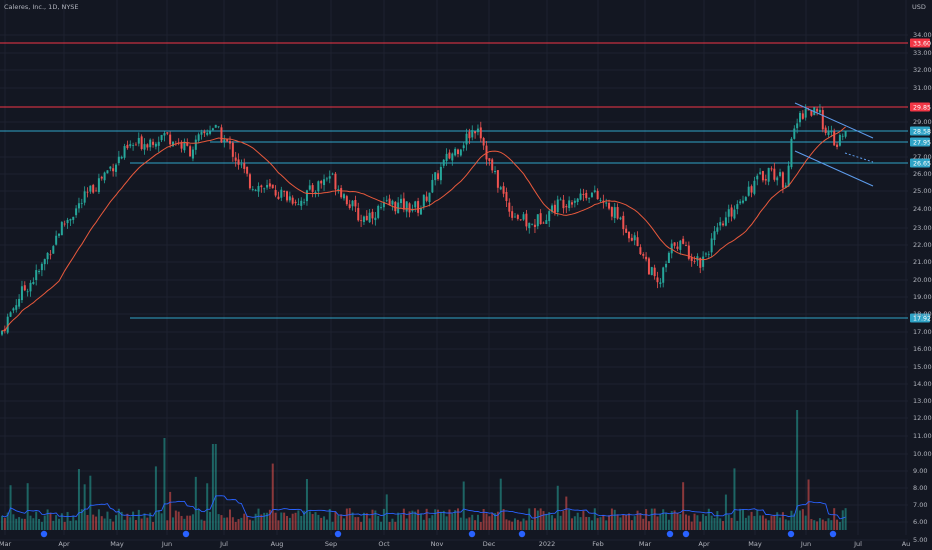 Image resolution: width=932 pixels, height=550 pixels. I want to click on price-tick-label: 9.00, so click(920, 471).